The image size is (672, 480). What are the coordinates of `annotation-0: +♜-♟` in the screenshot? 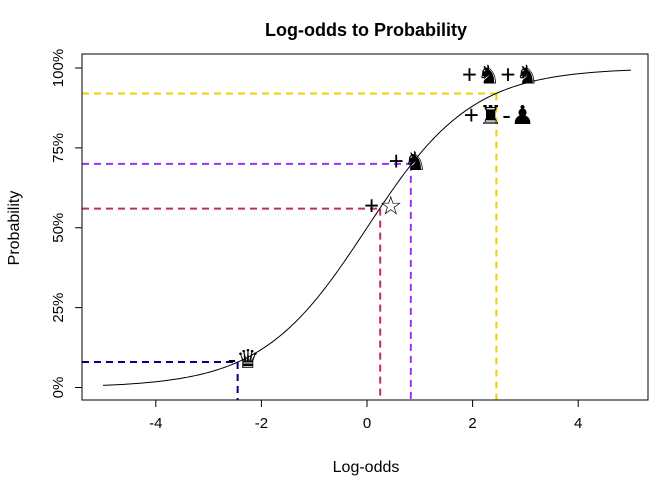 It's located at (499, 115).